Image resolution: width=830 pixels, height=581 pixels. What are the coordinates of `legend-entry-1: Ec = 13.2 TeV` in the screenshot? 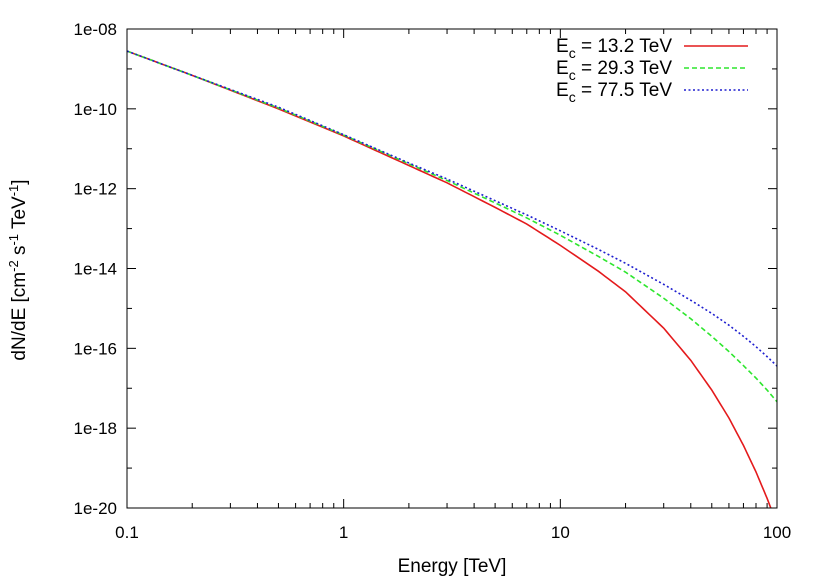 It's located at (652, 48).